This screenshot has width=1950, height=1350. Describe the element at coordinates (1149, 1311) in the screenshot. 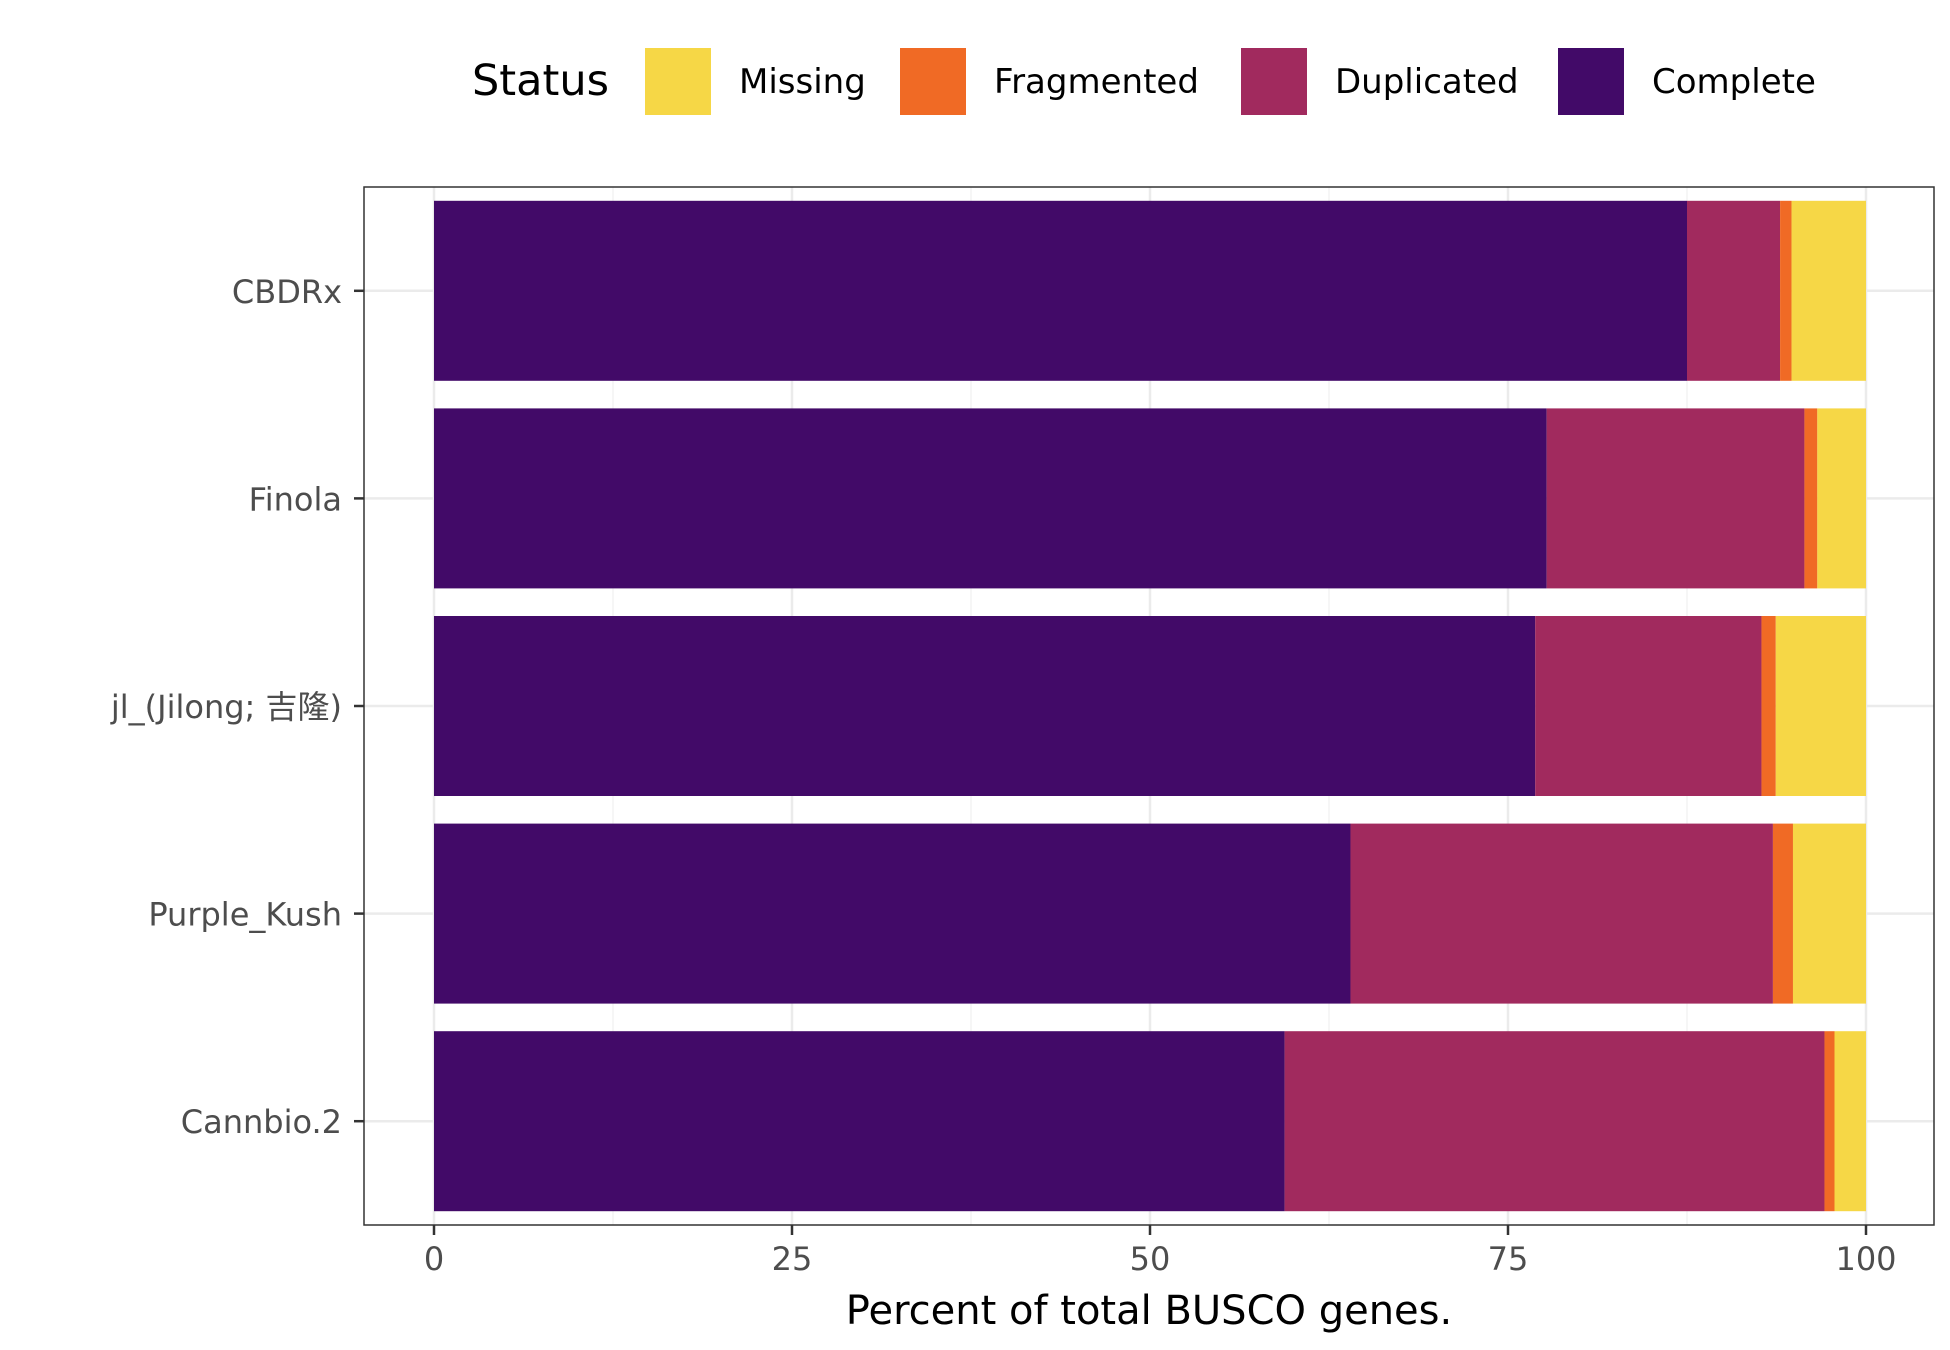

I see `x-axis-title: Percent of total BUSCO genes.` at that location.